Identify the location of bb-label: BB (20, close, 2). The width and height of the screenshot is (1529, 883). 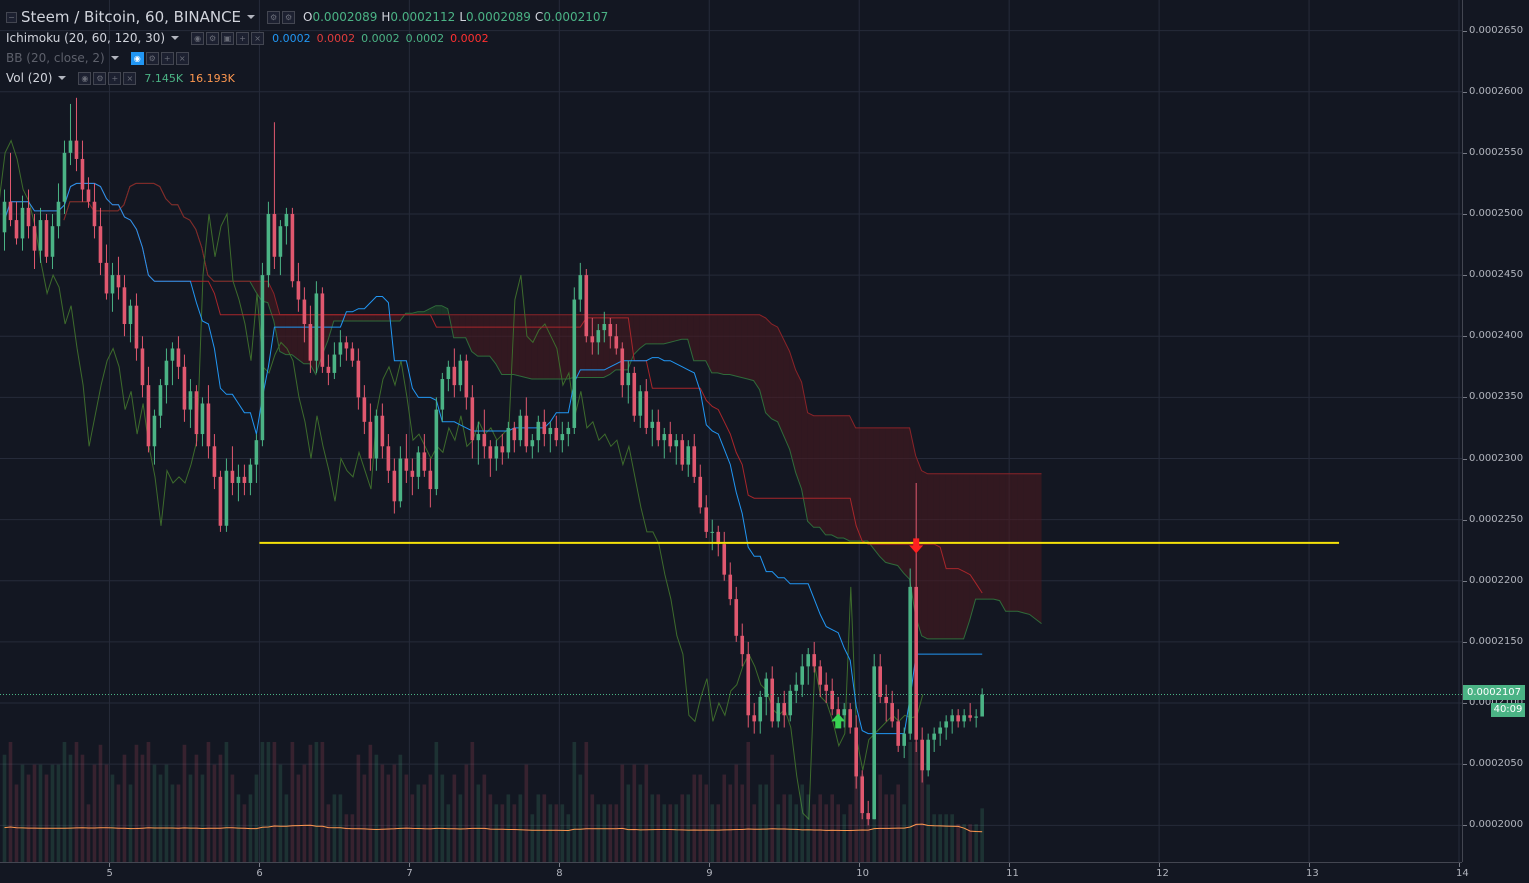
(55, 58).